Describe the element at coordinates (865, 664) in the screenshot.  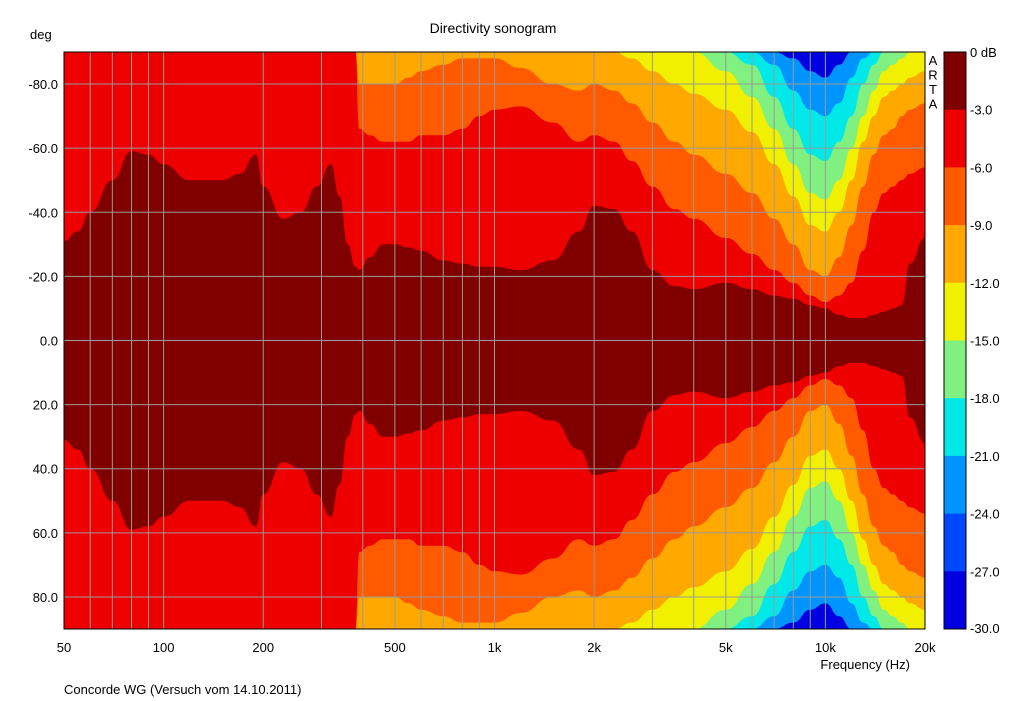
I see `x-axis-label: Frequency (Hz)` at that location.